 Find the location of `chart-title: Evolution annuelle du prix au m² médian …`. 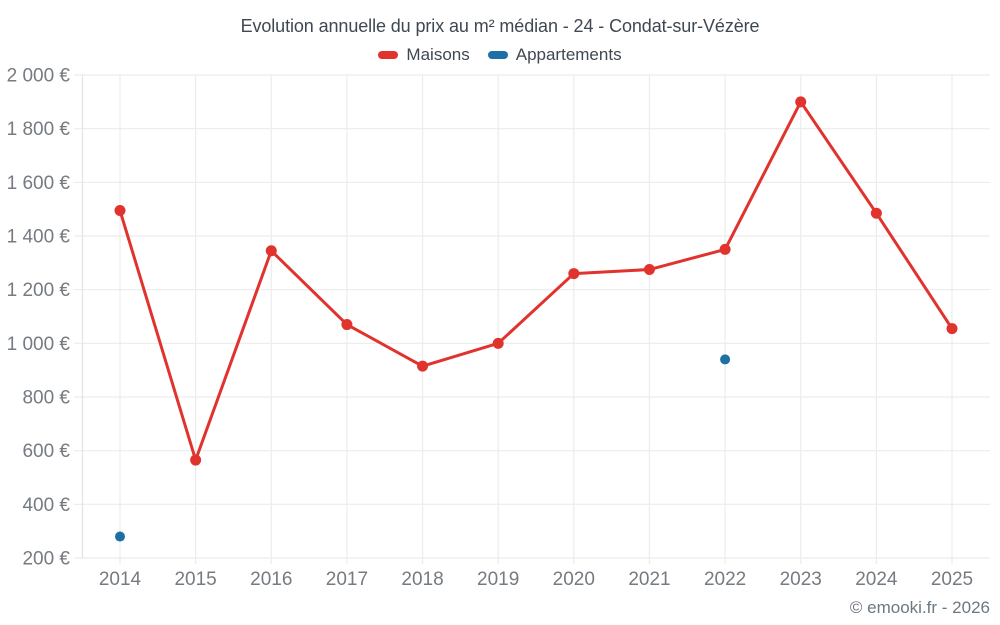

chart-title: Evolution annuelle du prix au m² médian … is located at coordinates (500, 26).